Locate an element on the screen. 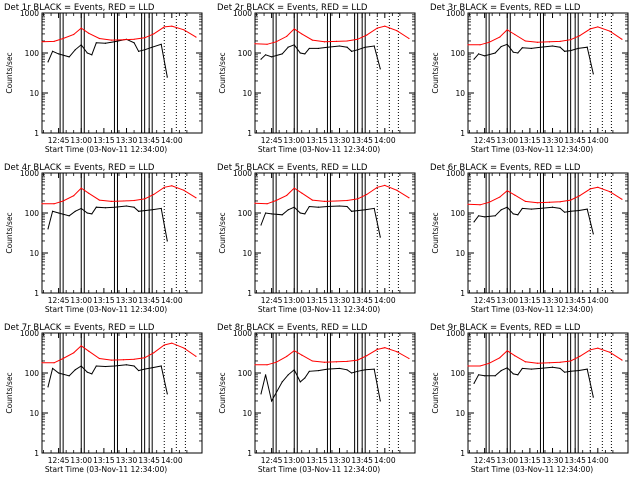  y-tick-label: 1 is located at coordinates (249, 453).